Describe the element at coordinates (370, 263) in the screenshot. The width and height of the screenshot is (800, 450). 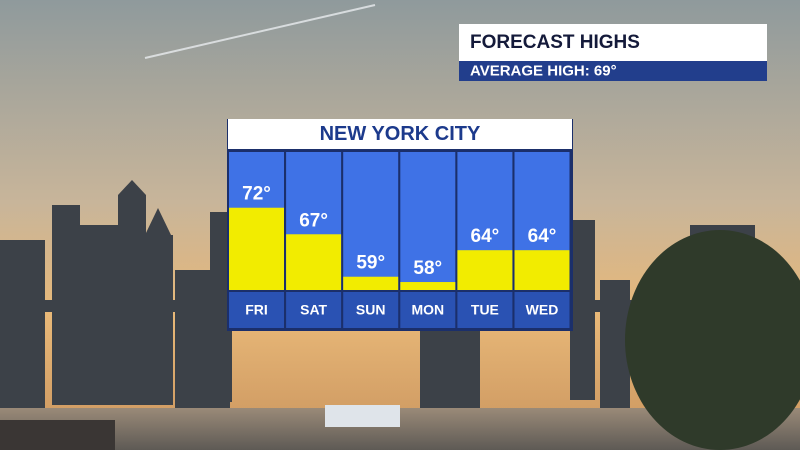
I see `value-label: 59°` at that location.